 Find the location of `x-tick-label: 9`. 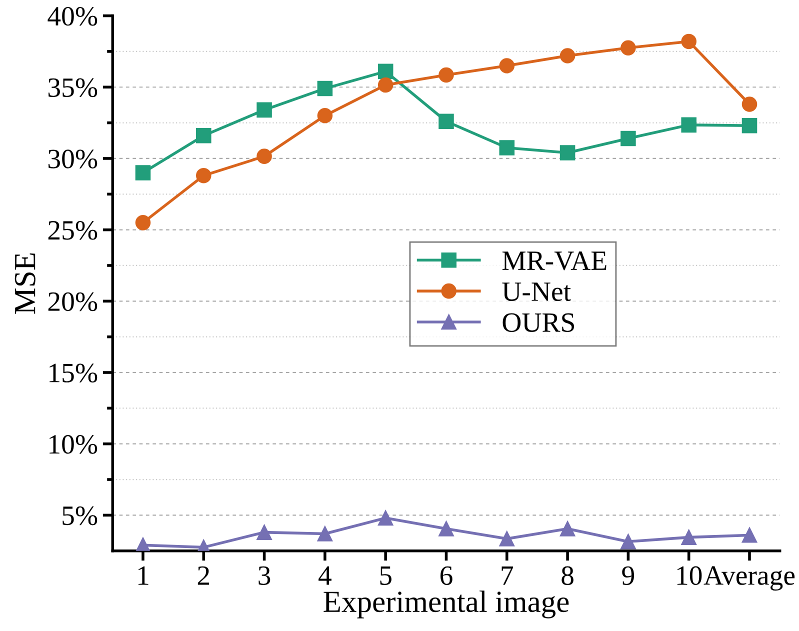

x-tick-label: 9 is located at coordinates (628, 575).